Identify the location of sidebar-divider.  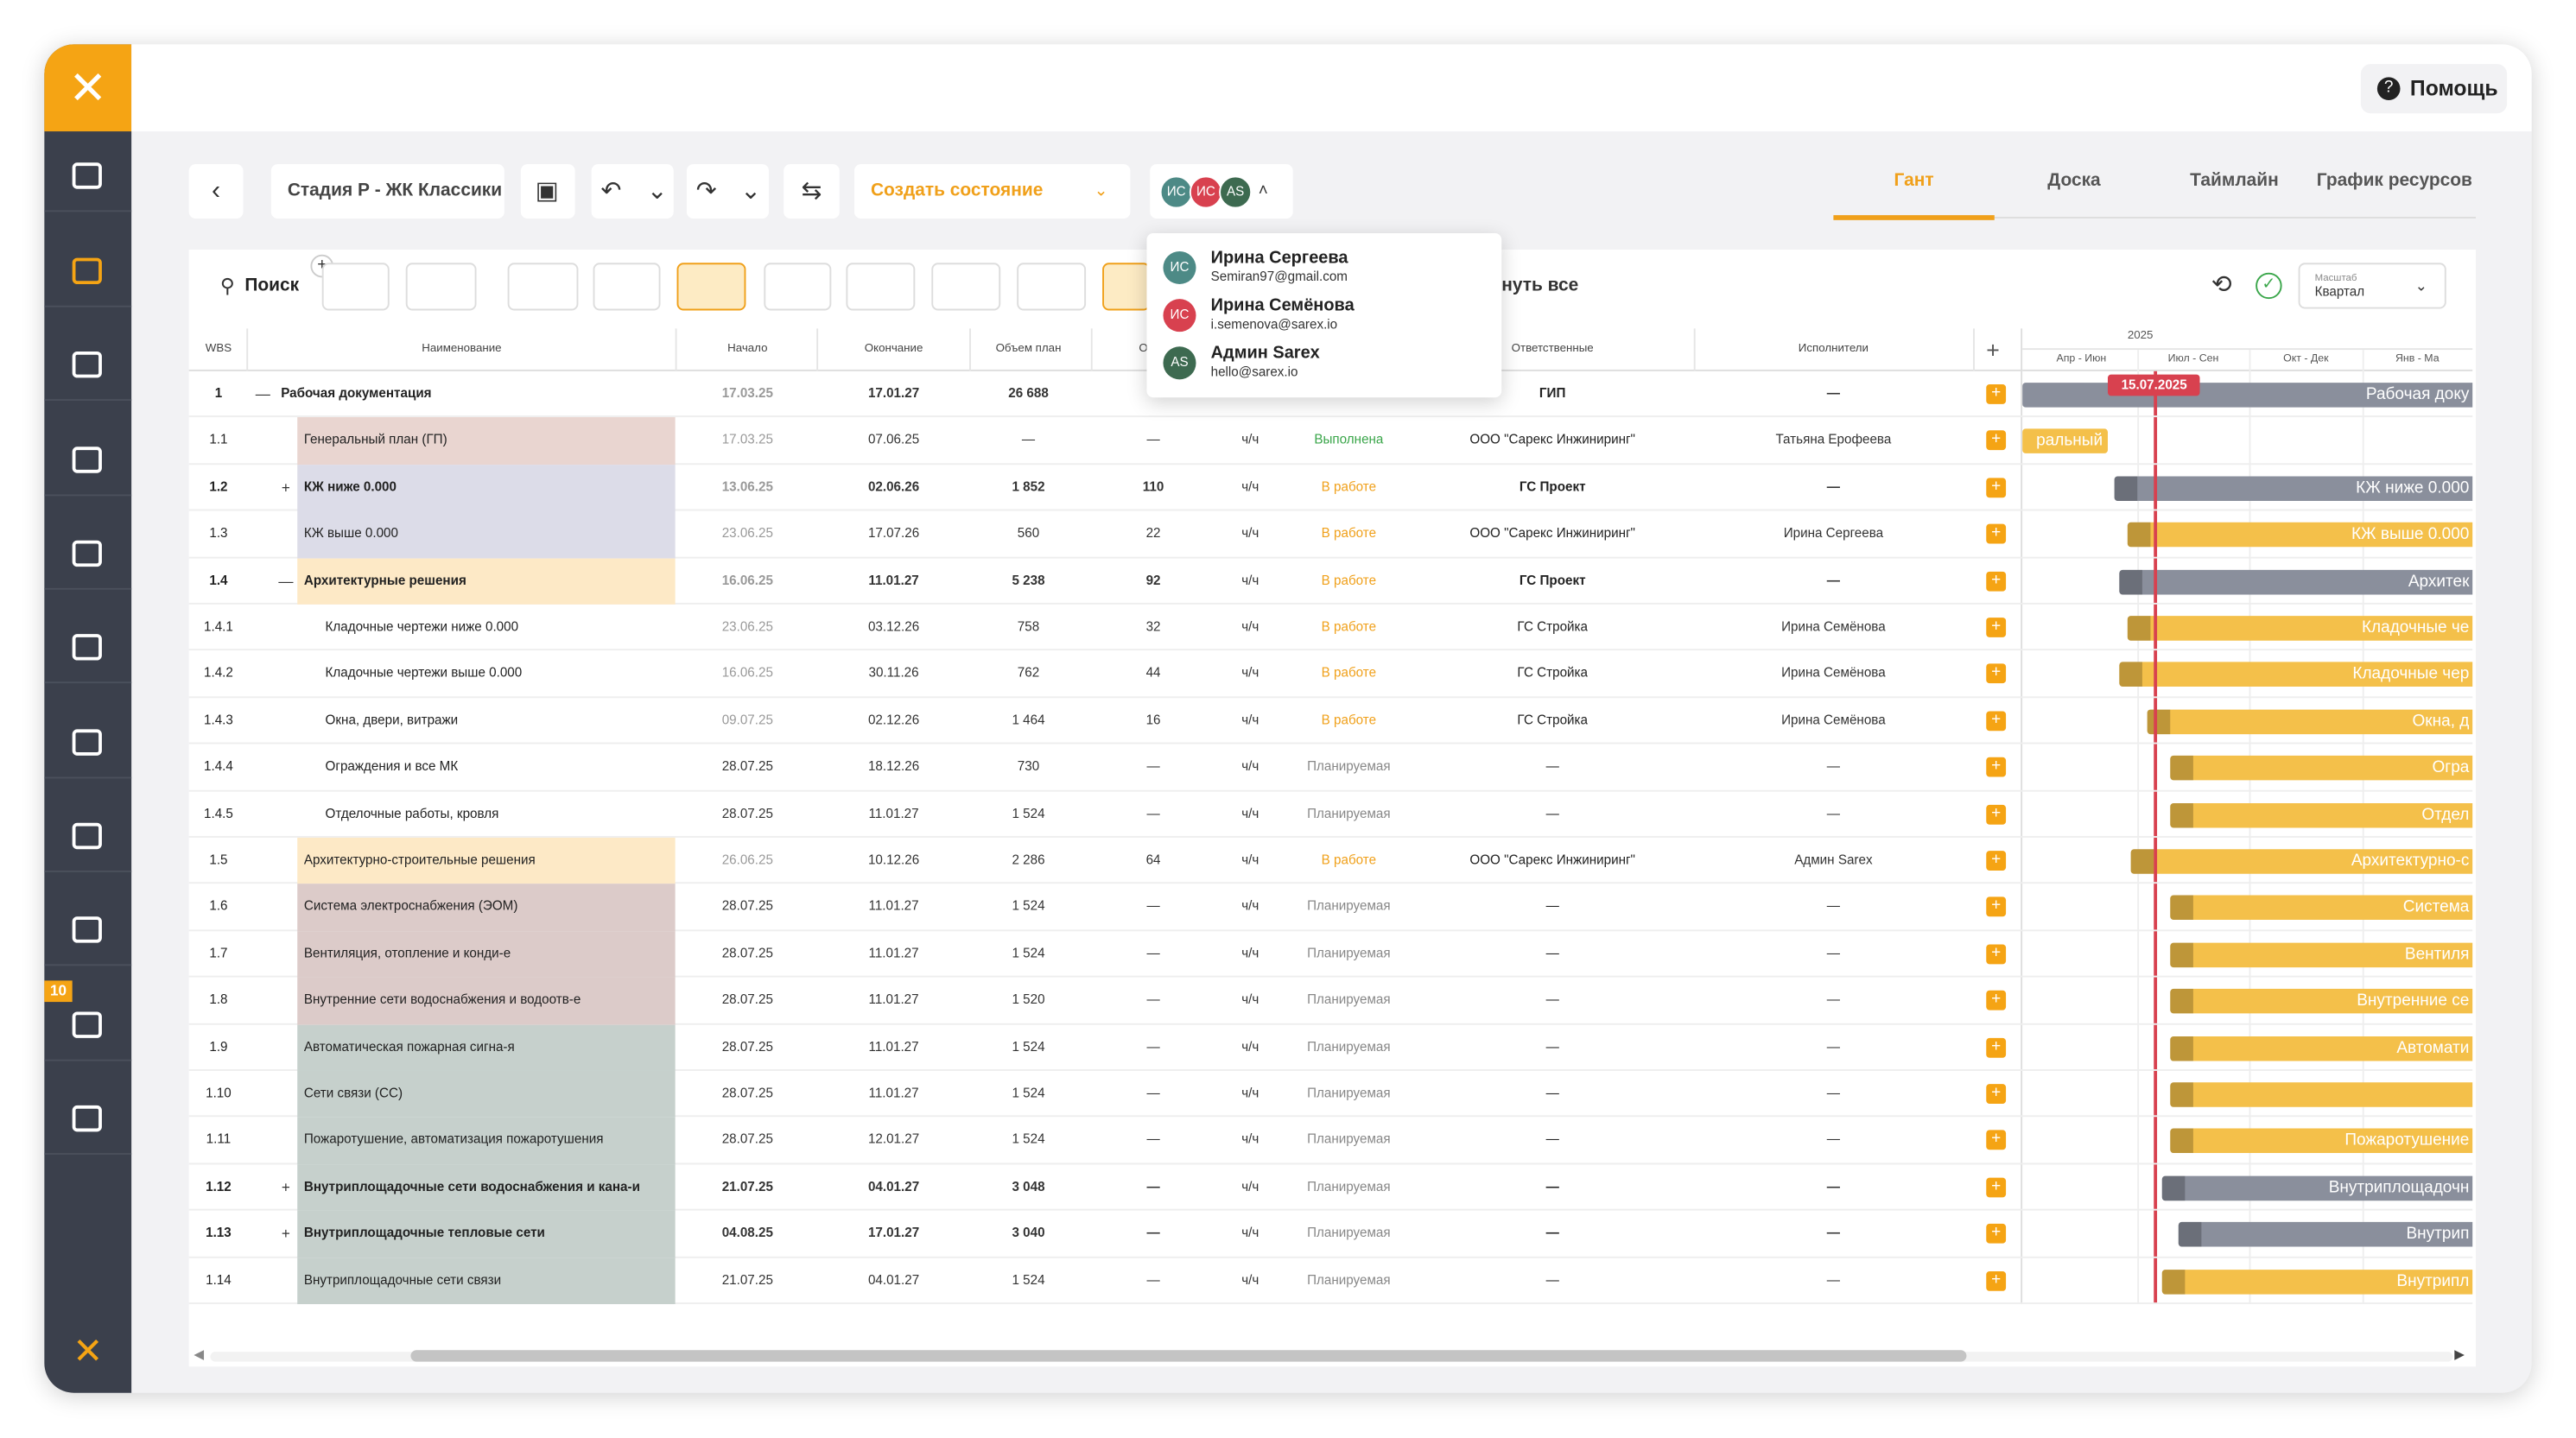
(88, 400).